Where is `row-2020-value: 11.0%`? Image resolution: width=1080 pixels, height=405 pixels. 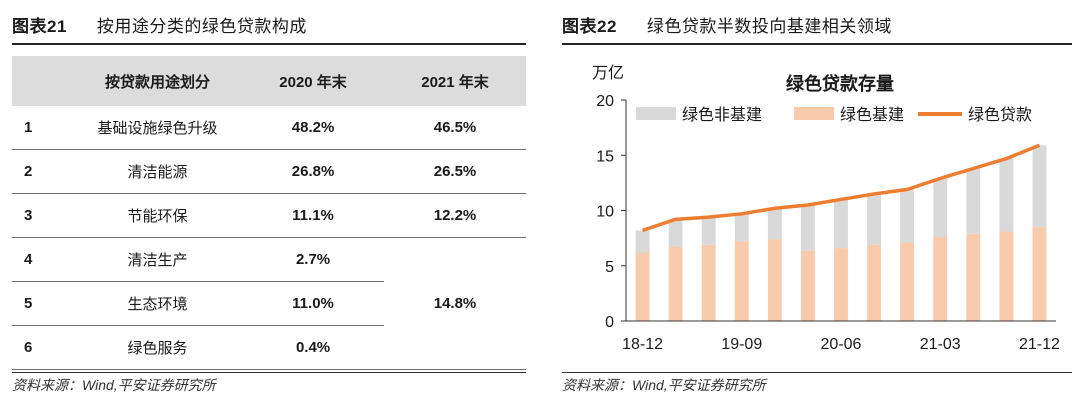
row-2020-value: 11.0% is located at coordinates (313, 303).